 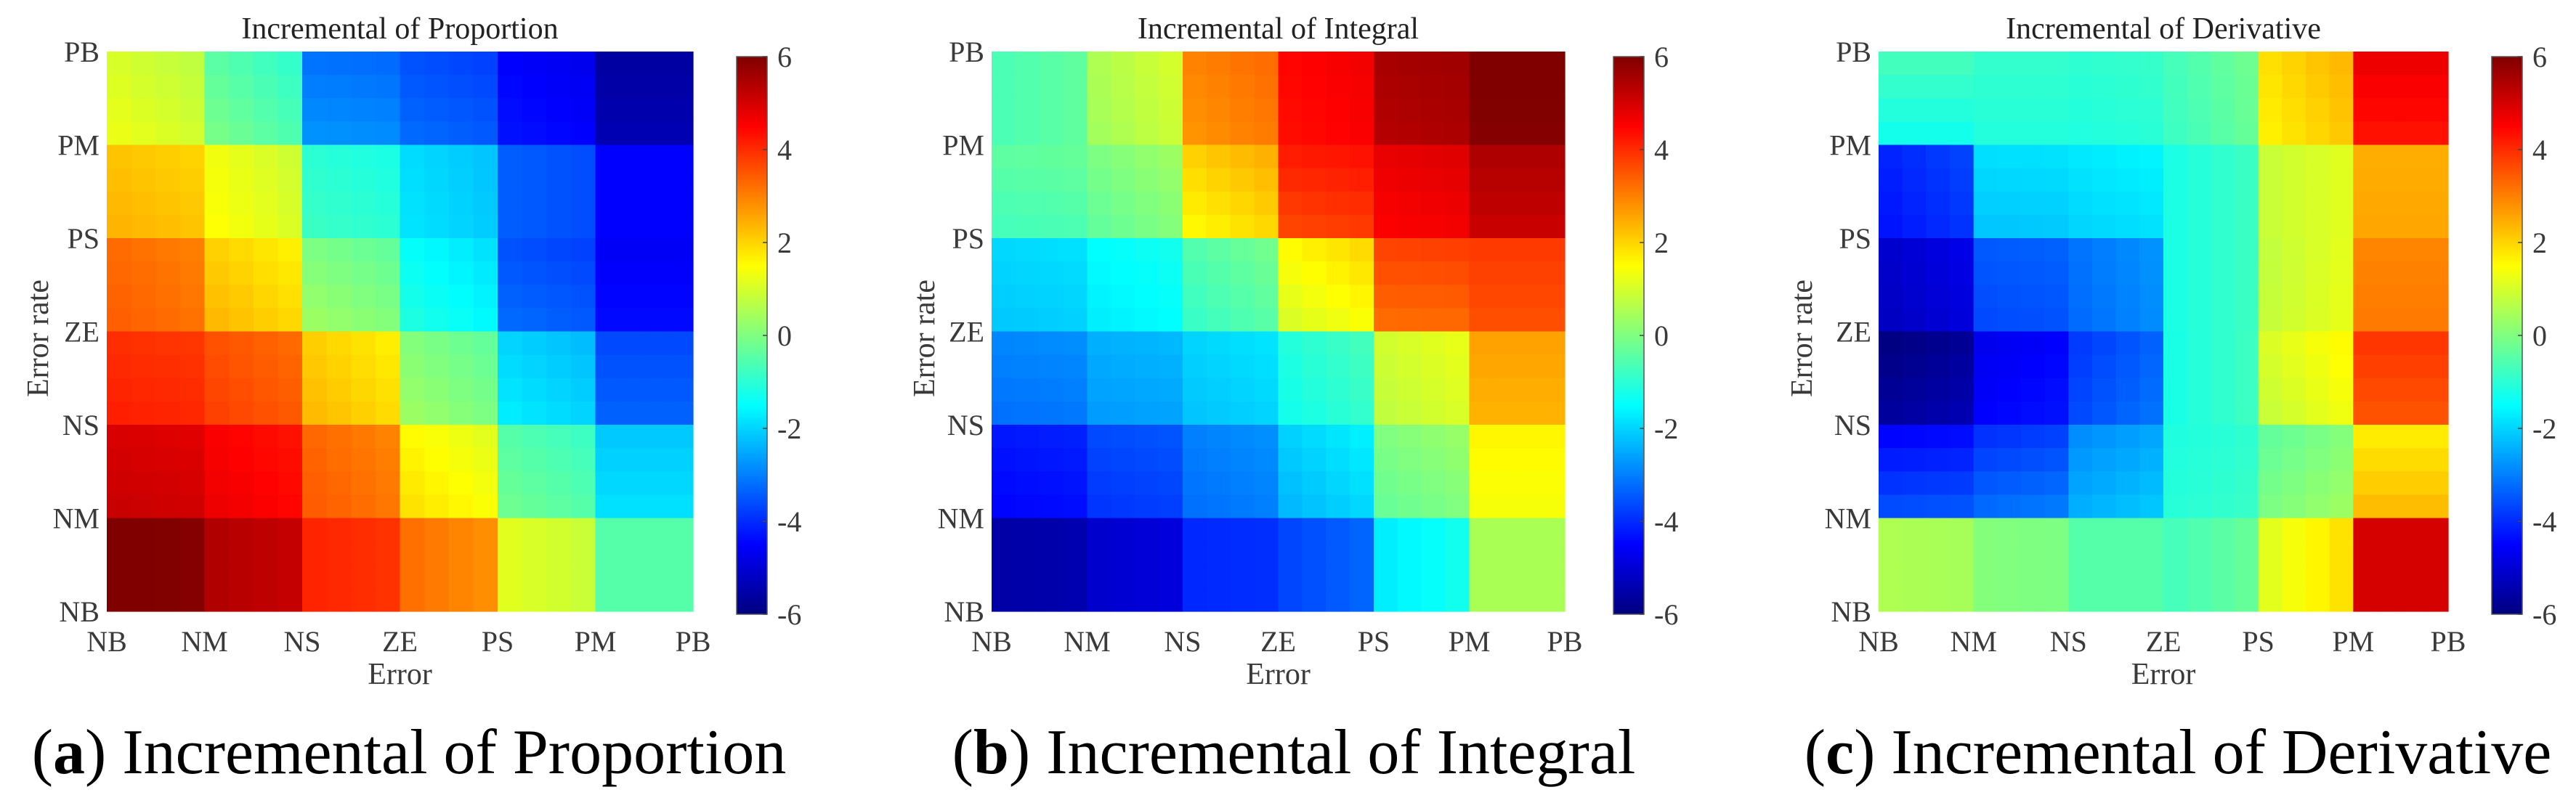 What do you see at coordinates (1326, 378) in the screenshot?
I see `heatmap-cell` at bounding box center [1326, 378].